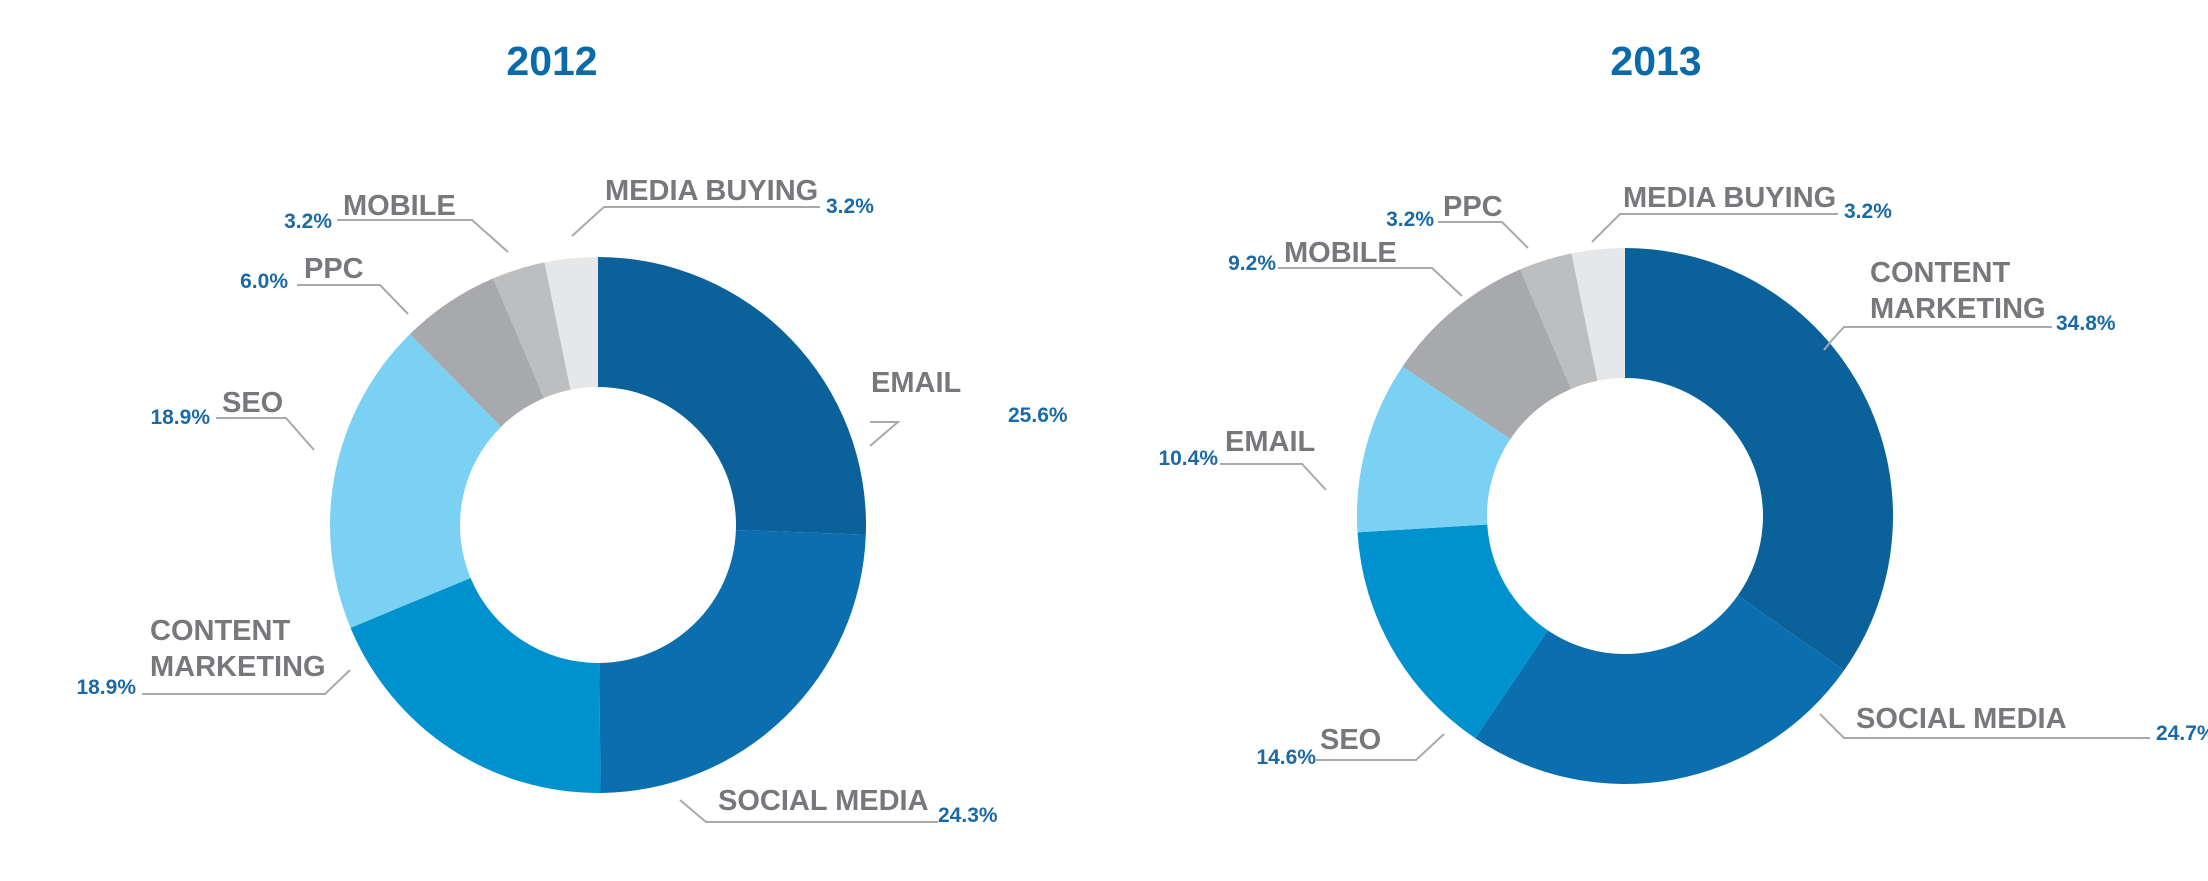 This screenshot has height=881, width=2208. What do you see at coordinates (220, 631) in the screenshot?
I see `category-label-content-marketing-2012: CONTENT` at bounding box center [220, 631].